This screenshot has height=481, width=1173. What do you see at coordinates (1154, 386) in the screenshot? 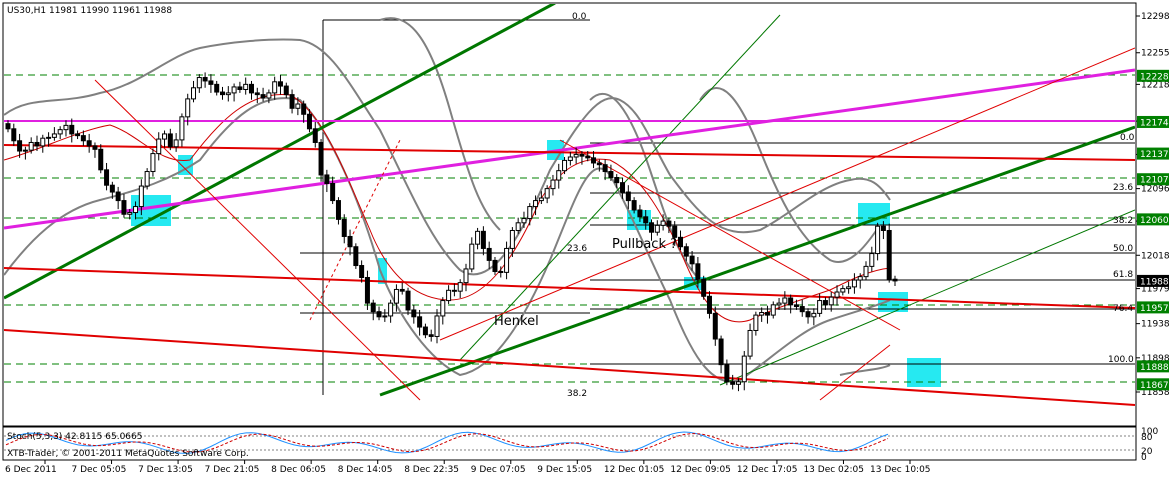
I see `level-price-label: 11867` at bounding box center [1154, 386].